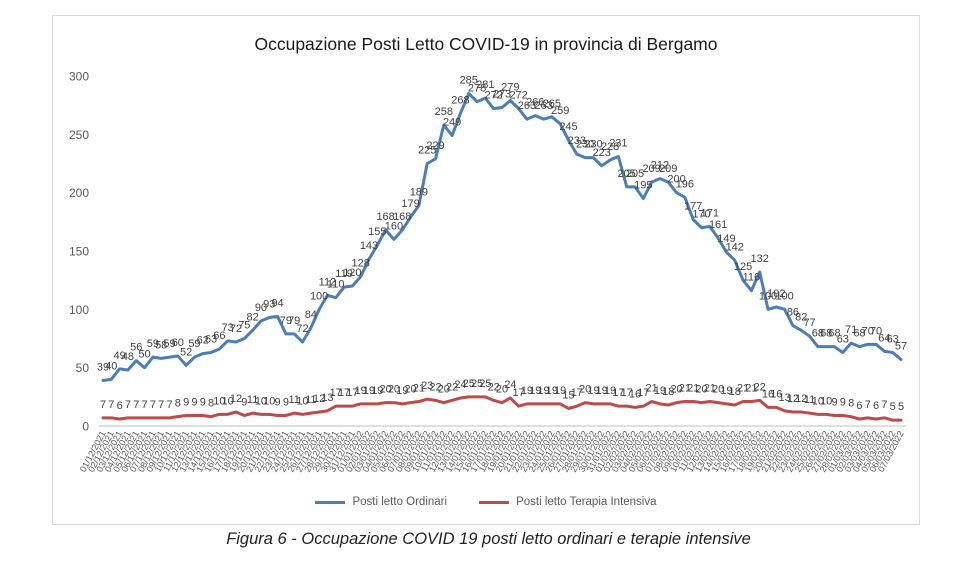  I want to click on data-label: 196, so click(685, 184).